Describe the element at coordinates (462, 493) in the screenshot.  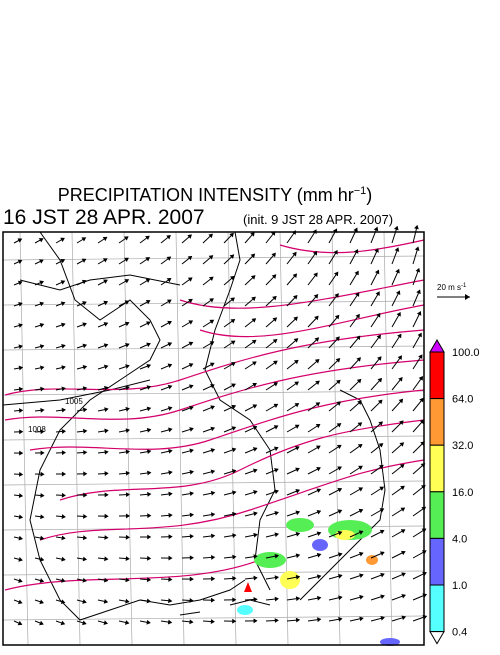
I see `colorbar-label: 16.0` at that location.